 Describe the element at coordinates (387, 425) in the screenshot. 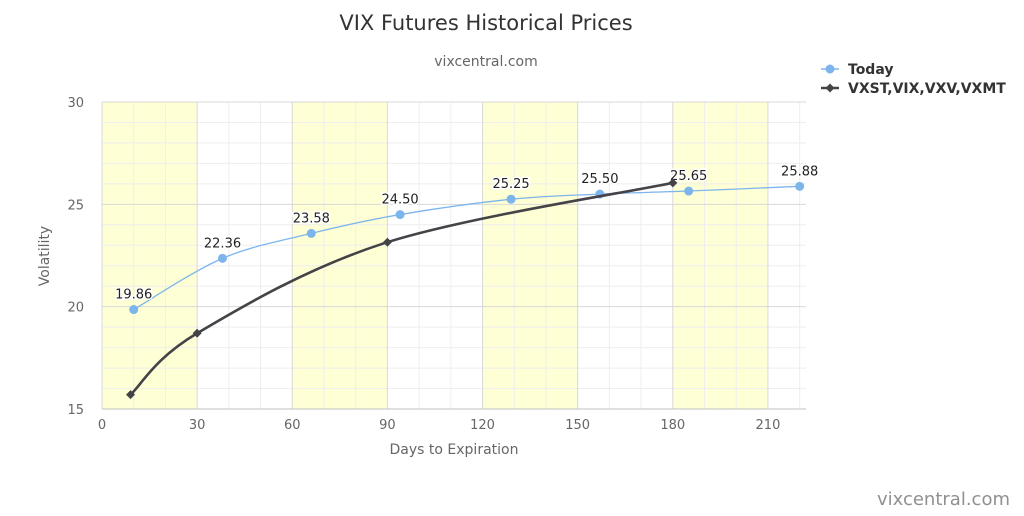

I see `x-tick-label: 90` at that location.